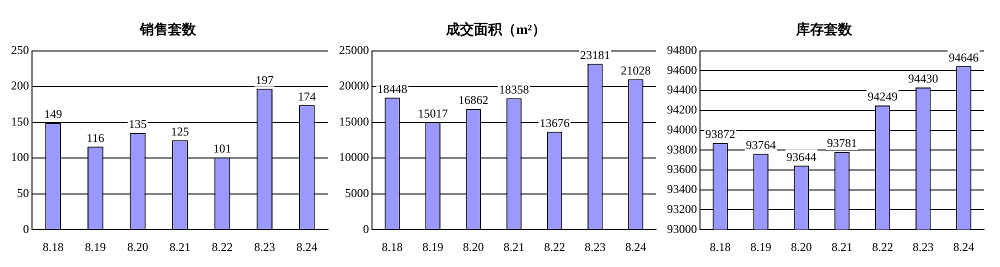 This screenshot has width=1000, height=267. I want to click on chart-title: 成交面积（m²）, so click(495, 29).